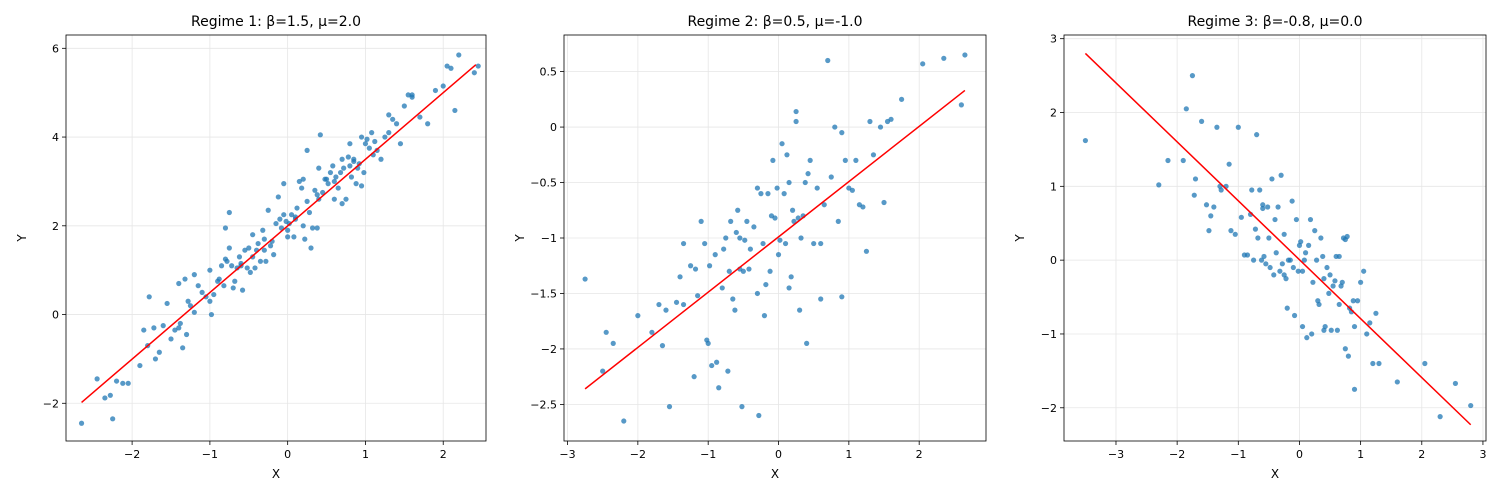 The width and height of the screenshot is (1500, 504). What do you see at coordinates (1275, 474) in the screenshot?
I see `x-axis-label: X` at bounding box center [1275, 474].